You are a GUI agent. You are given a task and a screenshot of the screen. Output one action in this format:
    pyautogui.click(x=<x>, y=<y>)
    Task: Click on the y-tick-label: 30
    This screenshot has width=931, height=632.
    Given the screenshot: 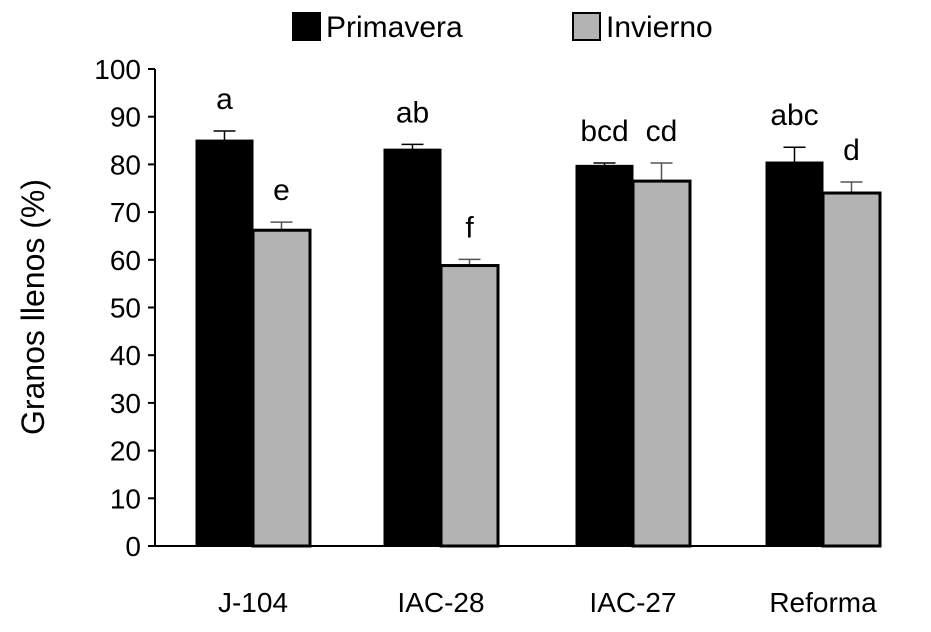 What is the action you would take?
    pyautogui.click(x=125, y=403)
    